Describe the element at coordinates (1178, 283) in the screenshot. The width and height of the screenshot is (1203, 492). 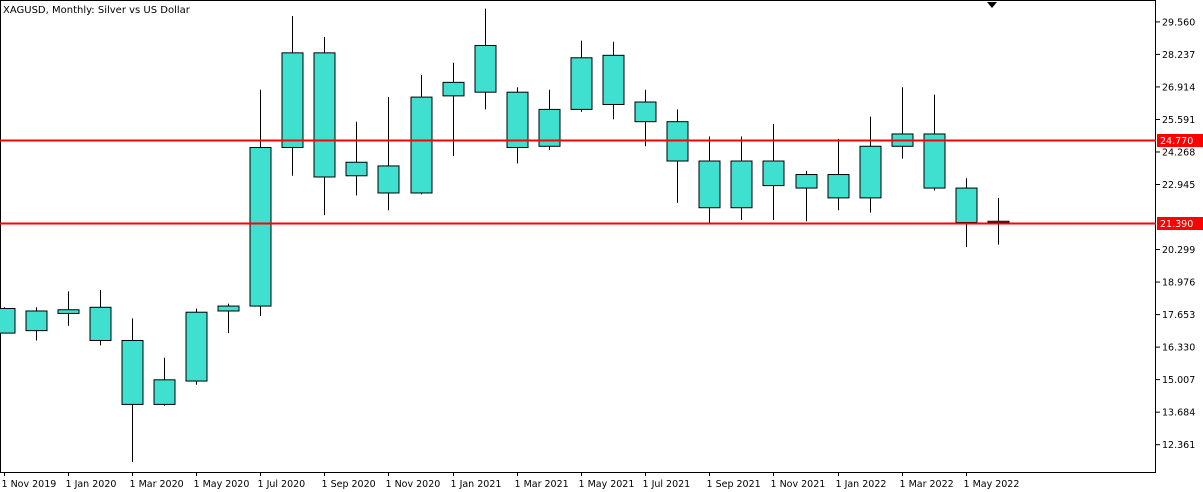
I see `y-tick-label: 18.976` at that location.